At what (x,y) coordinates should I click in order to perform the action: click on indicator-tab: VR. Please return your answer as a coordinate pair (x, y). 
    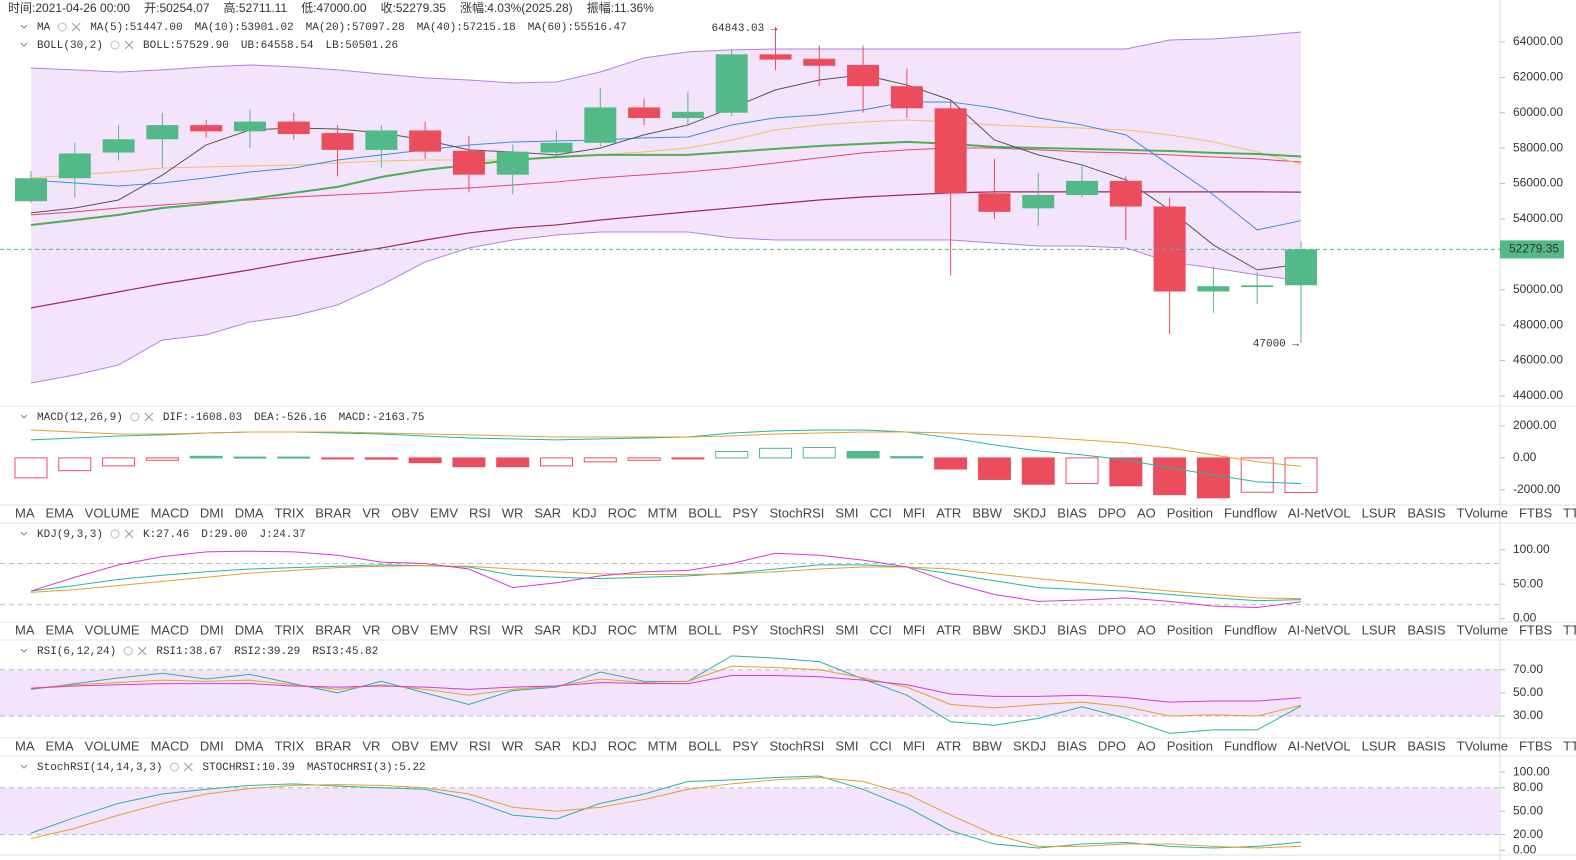
    Looking at the image, I should click on (371, 745).